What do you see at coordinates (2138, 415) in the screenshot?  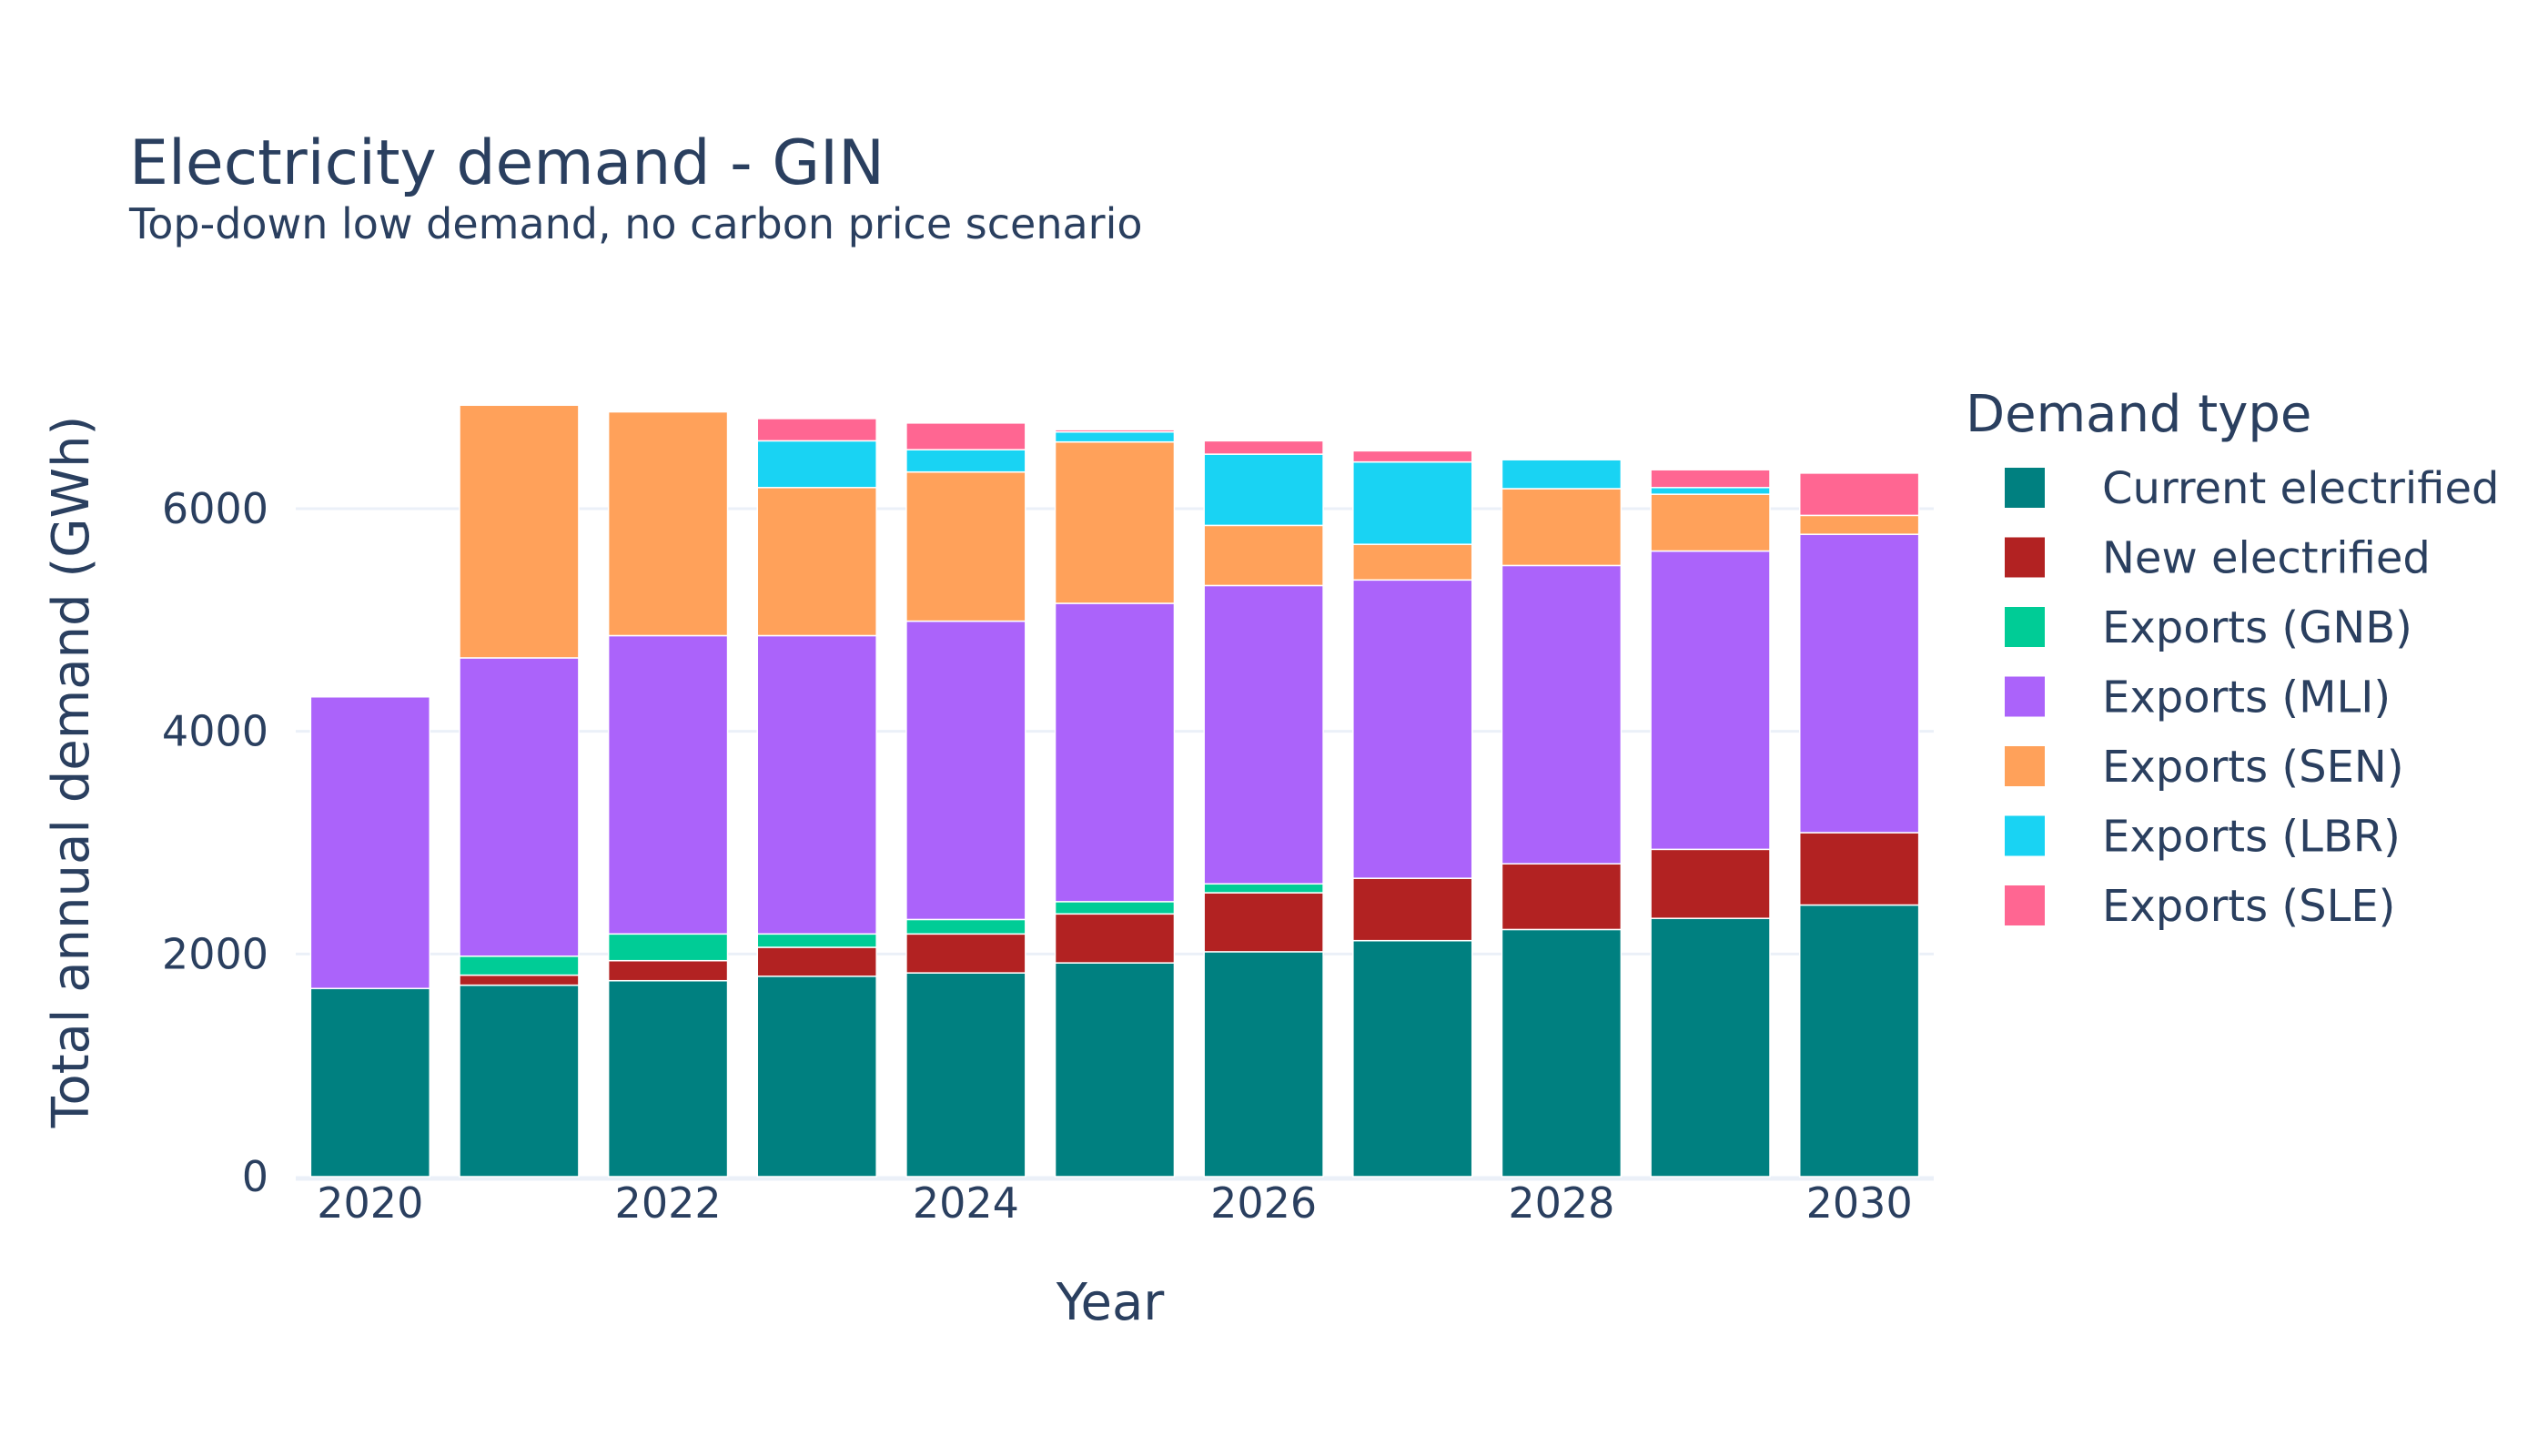 I see `legend-title: Demand type` at bounding box center [2138, 415].